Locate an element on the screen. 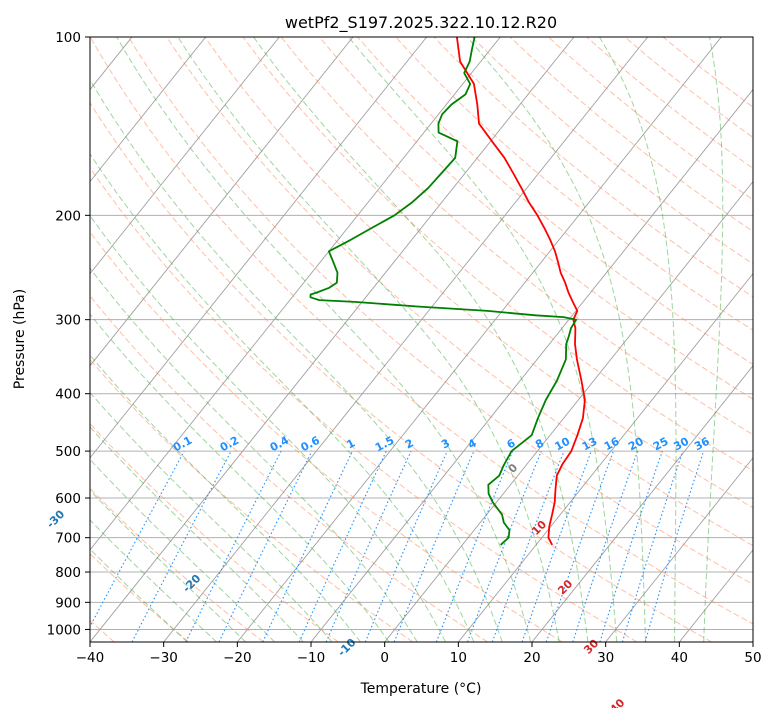 The width and height of the screenshot is (775, 708). mixing-ratio-label: 13 is located at coordinates (590, 444).